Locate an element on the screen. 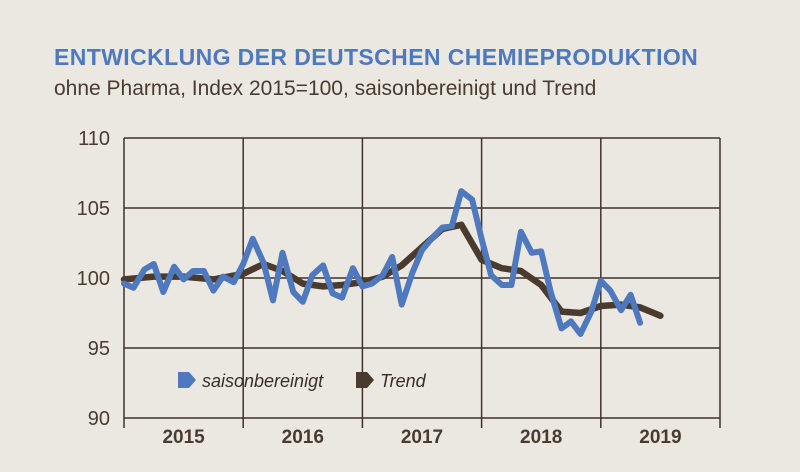  x-tick-label: 2016 is located at coordinates (303, 437).